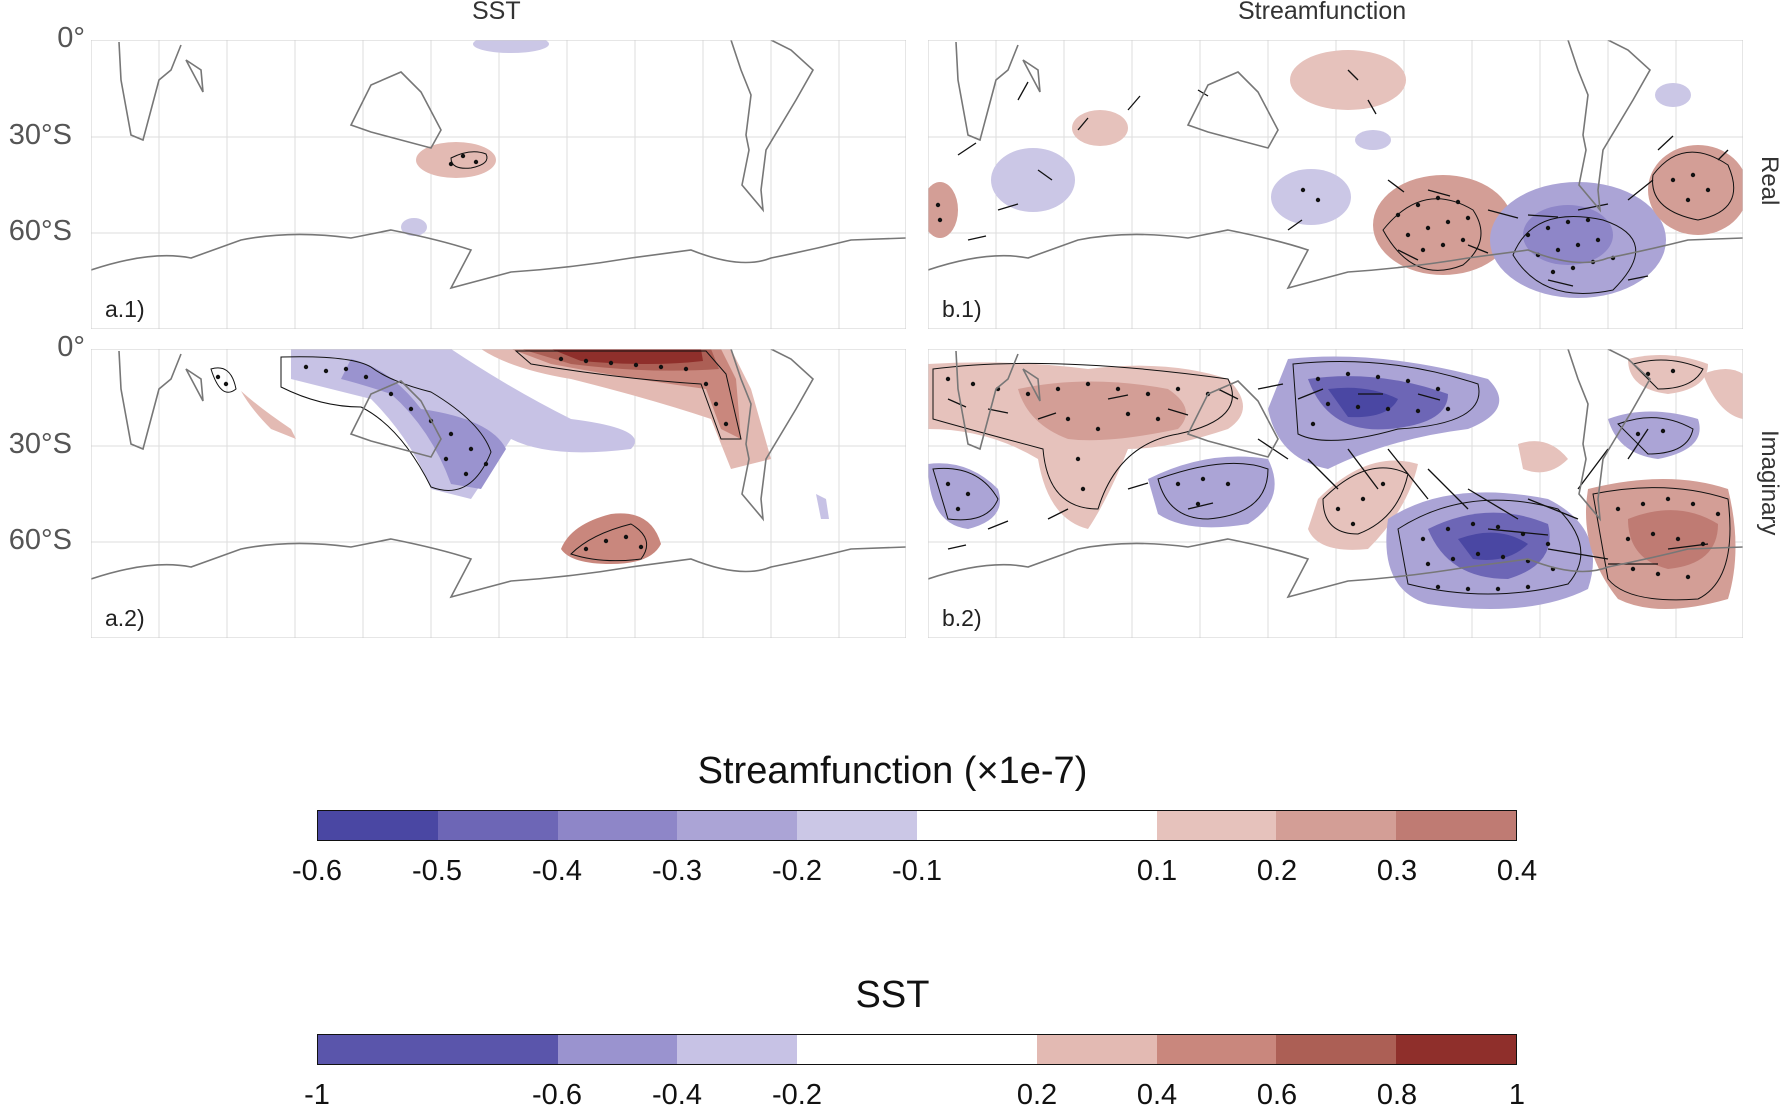 The width and height of the screenshot is (1785, 1112). What do you see at coordinates (1769, 483) in the screenshot?
I see `row-title-imaginary: Imaginary` at bounding box center [1769, 483].